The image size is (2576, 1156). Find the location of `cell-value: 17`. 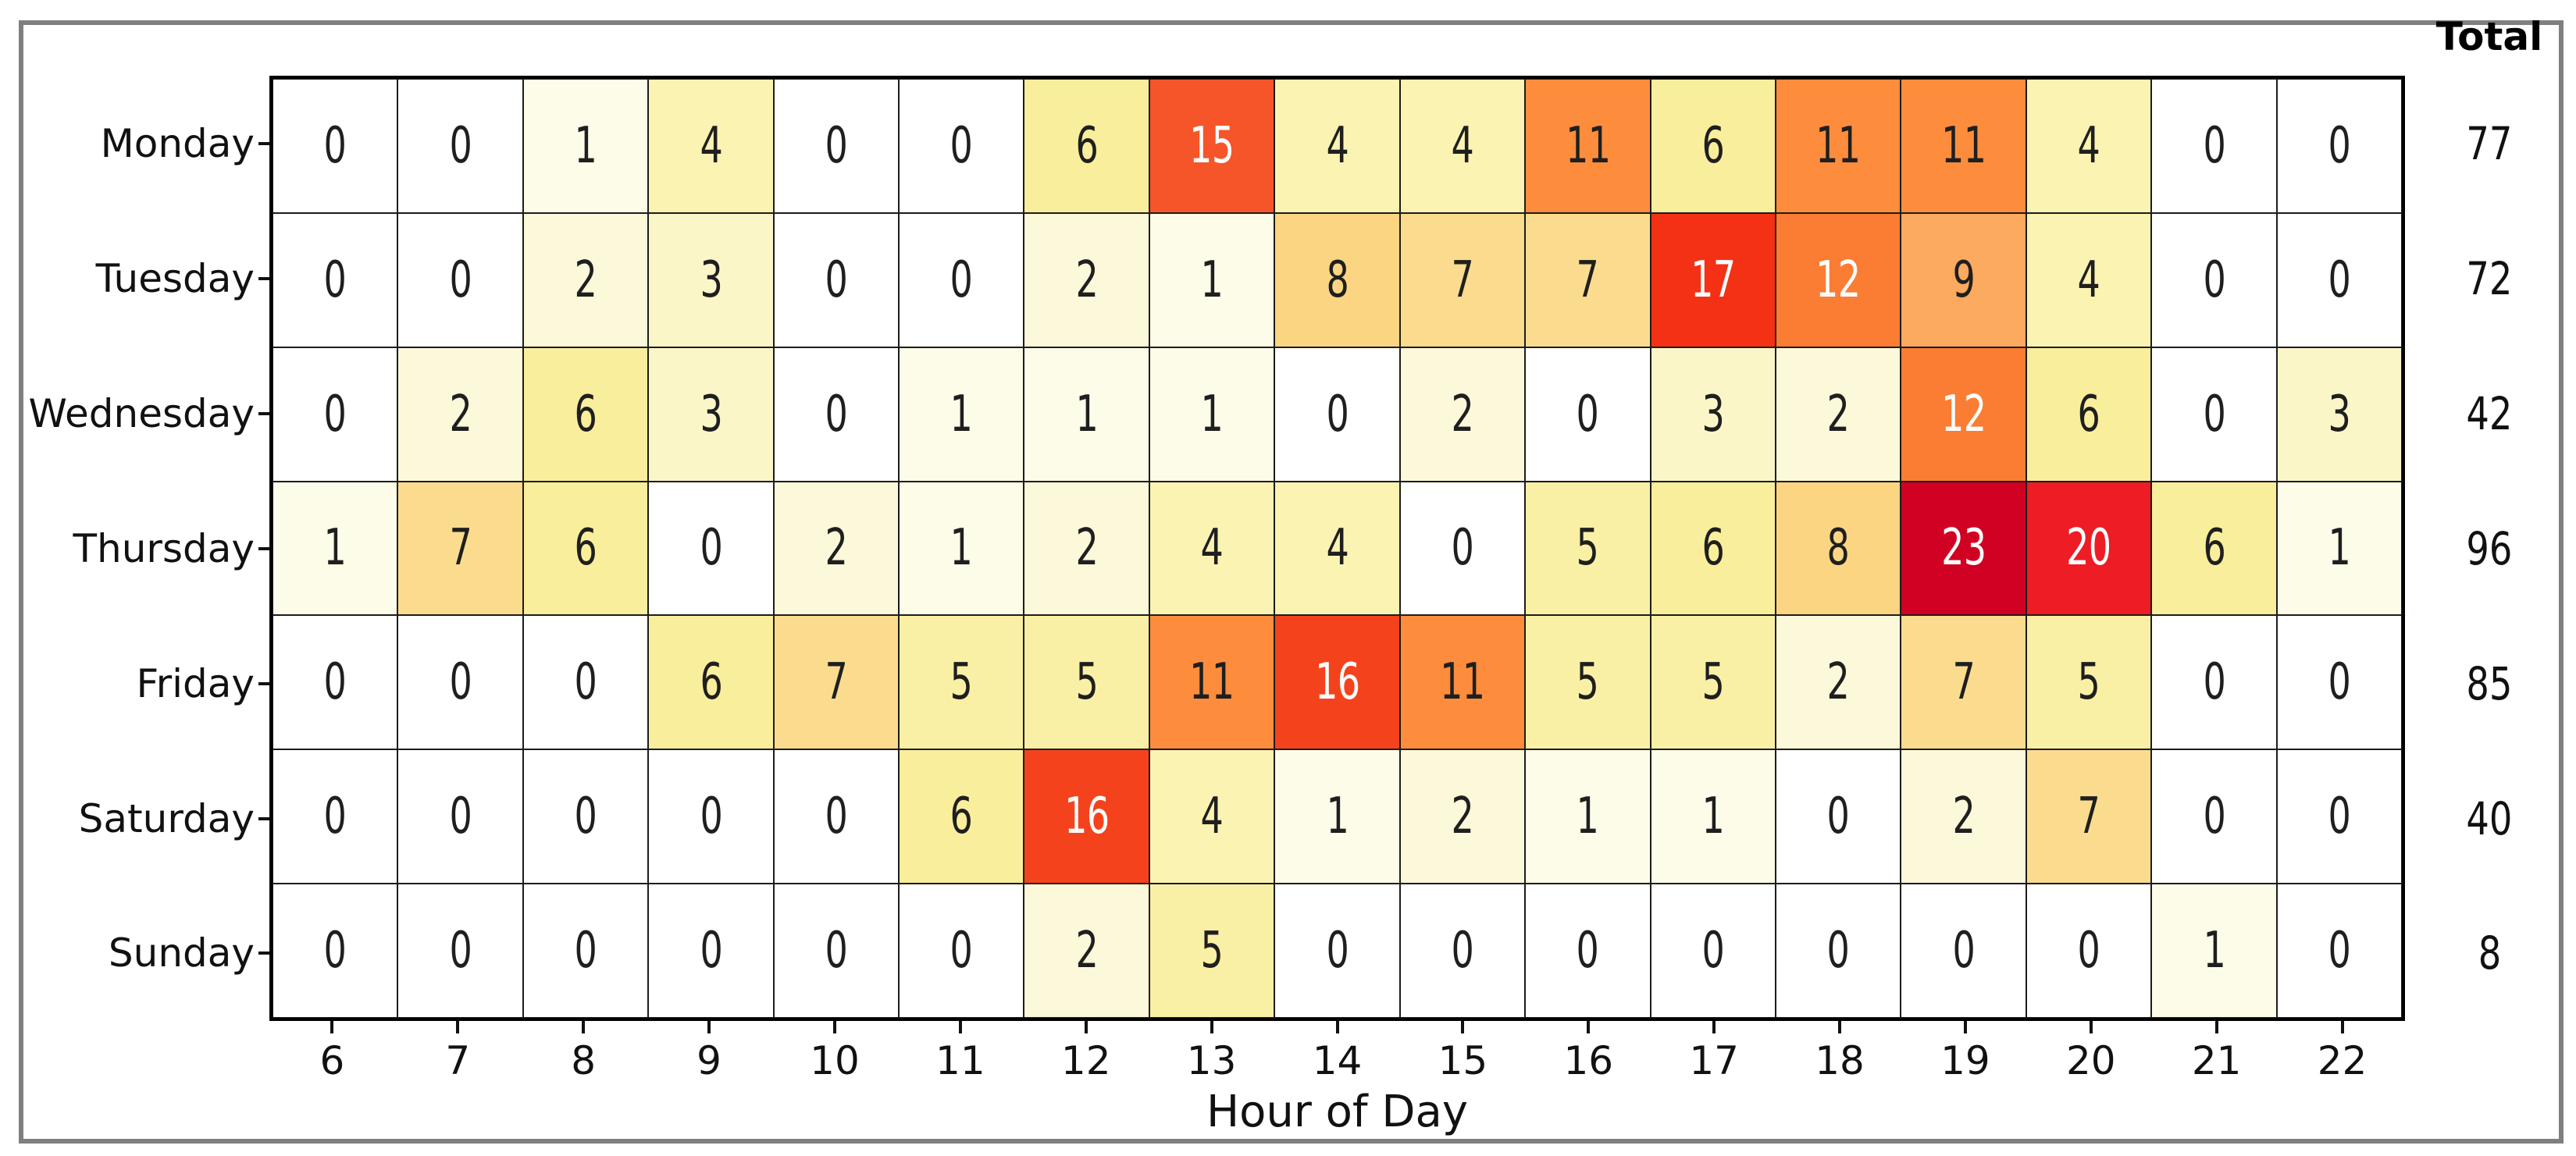

cell-value: 17 is located at coordinates (1714, 280).